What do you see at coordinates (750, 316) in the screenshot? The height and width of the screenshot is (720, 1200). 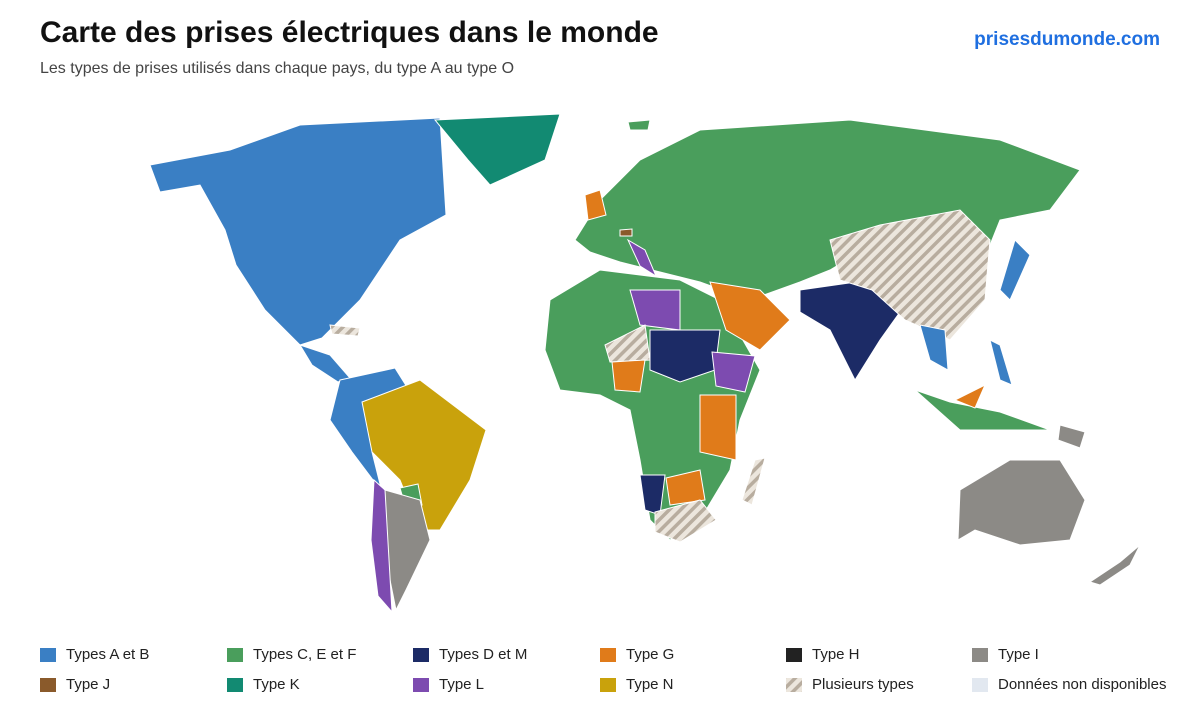 I see `arabia` at bounding box center [750, 316].